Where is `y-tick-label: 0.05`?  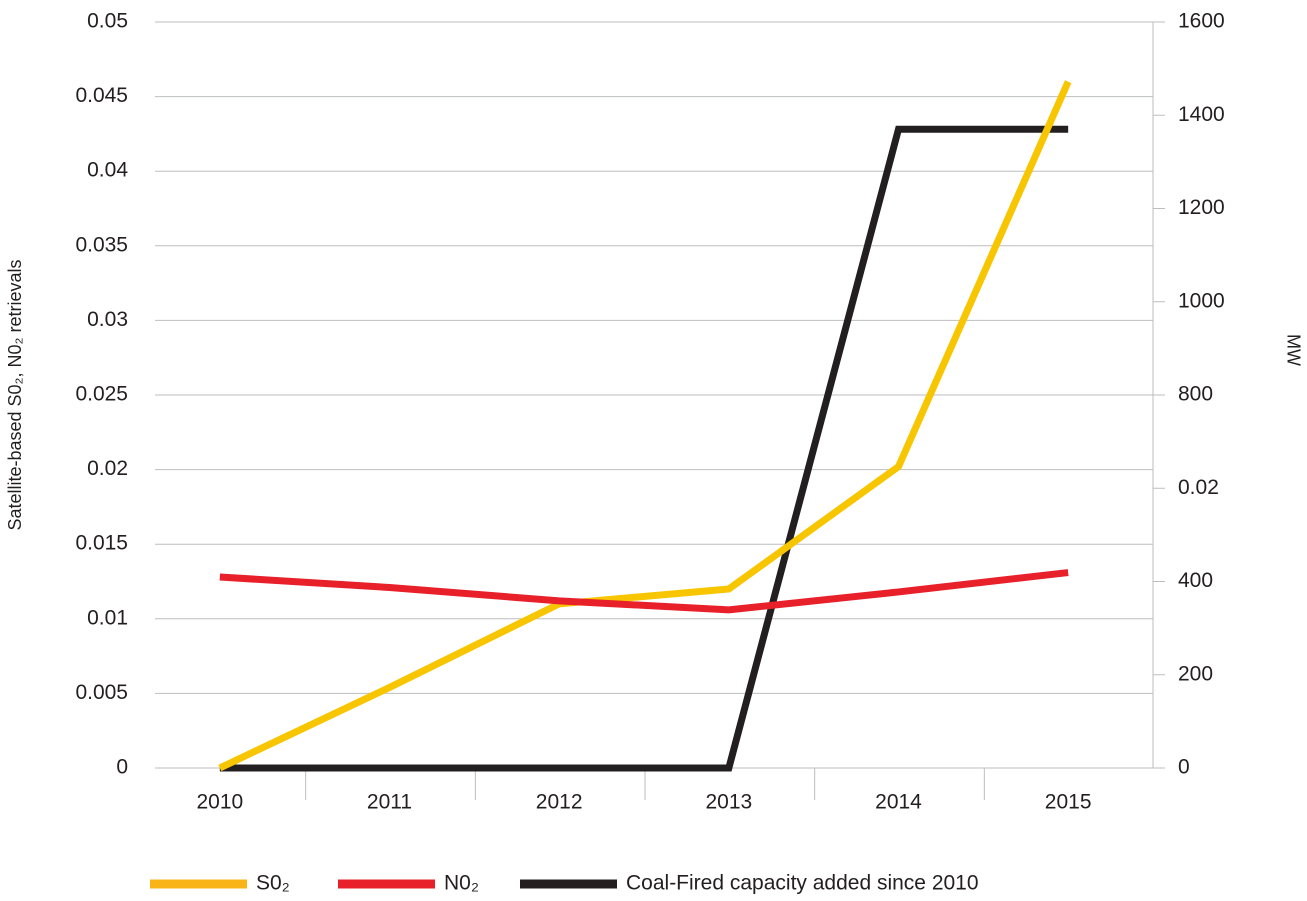
y-tick-label: 0.05 is located at coordinates (107, 21).